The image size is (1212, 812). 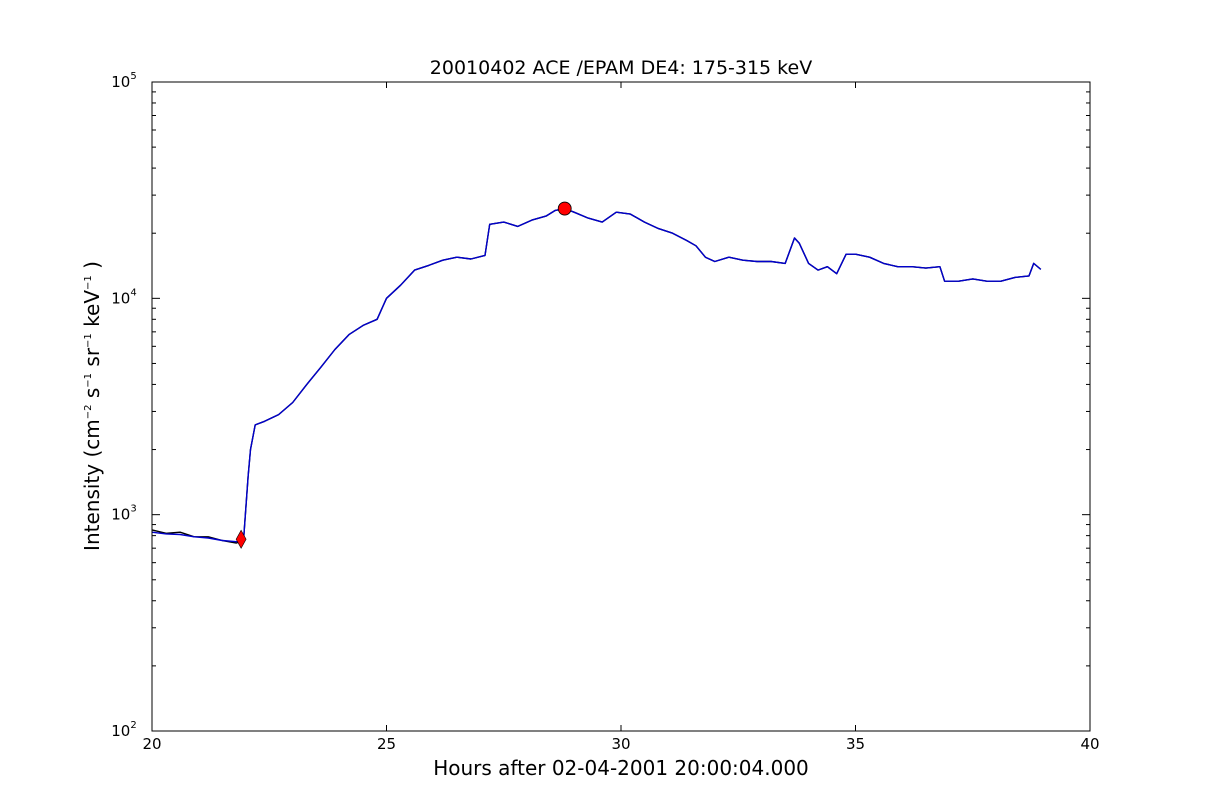 What do you see at coordinates (1089, 744) in the screenshot?
I see `x-tick-label: 40` at bounding box center [1089, 744].